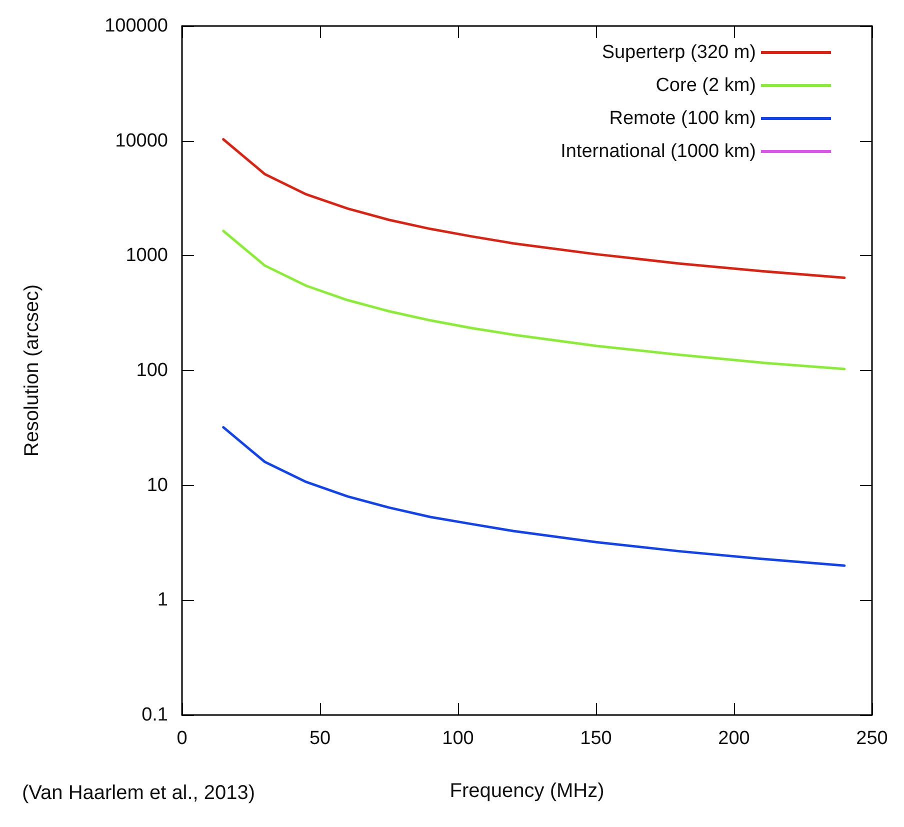 Image resolution: width=904 pixels, height=827 pixels. What do you see at coordinates (162, 600) in the screenshot?
I see `y-tick-label: 1` at bounding box center [162, 600].